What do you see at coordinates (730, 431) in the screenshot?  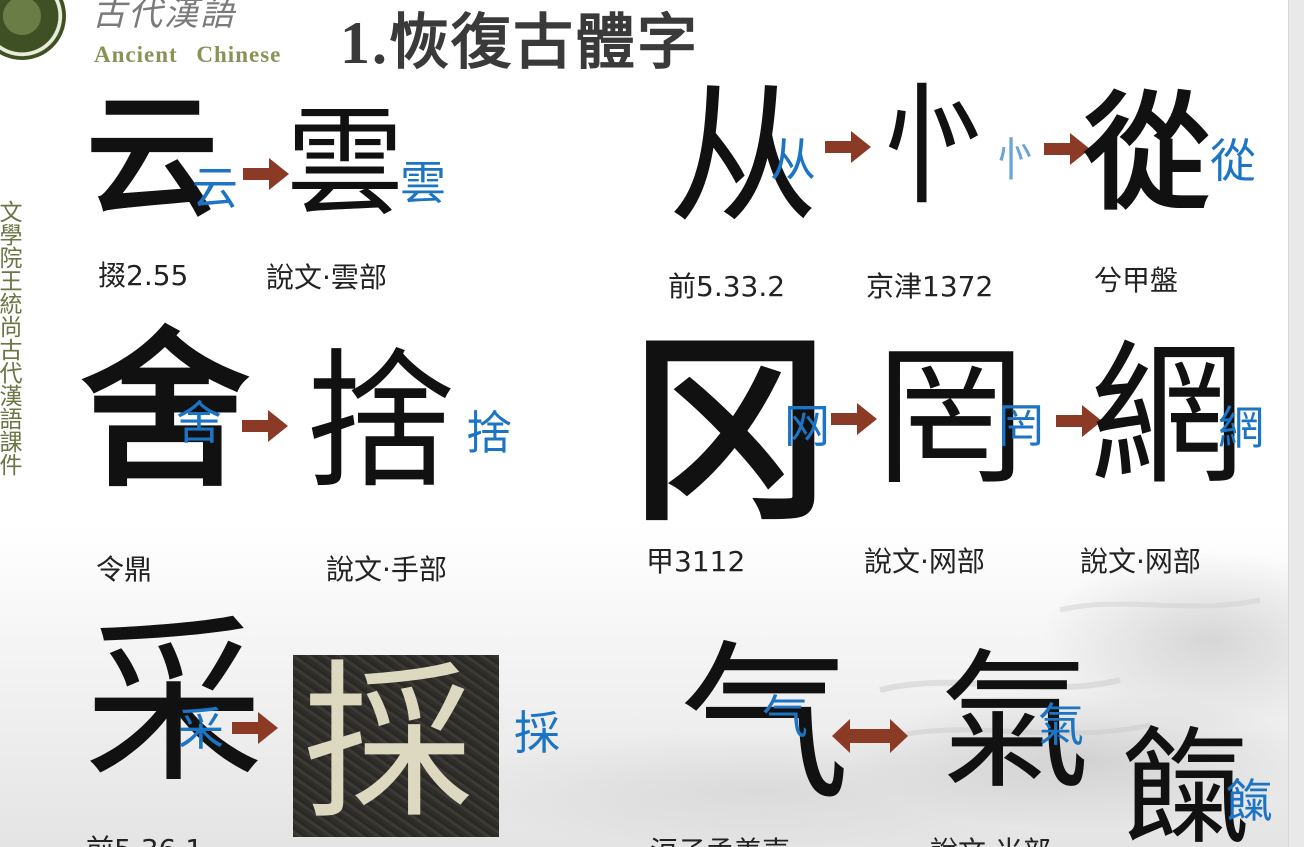 I see `oracle-glyph-wang: 冈` at bounding box center [730, 431].